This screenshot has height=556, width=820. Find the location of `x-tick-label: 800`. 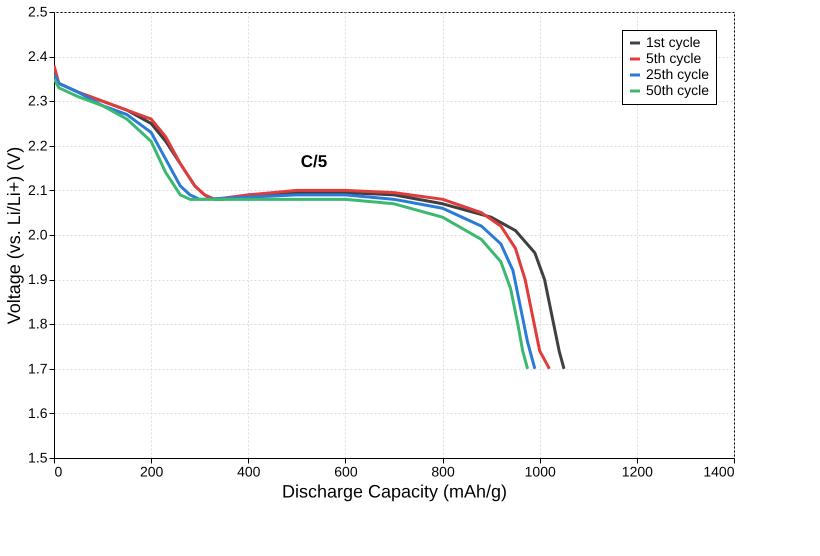

x-tick-label: 800 is located at coordinates (443, 472).